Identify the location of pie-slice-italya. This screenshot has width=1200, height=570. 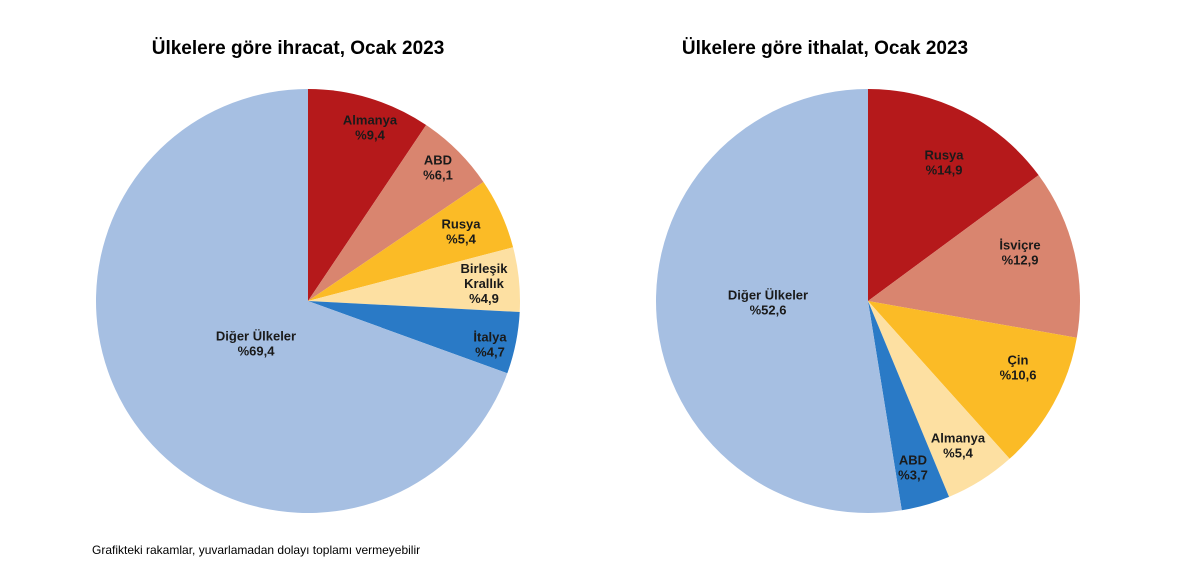
(414, 337).